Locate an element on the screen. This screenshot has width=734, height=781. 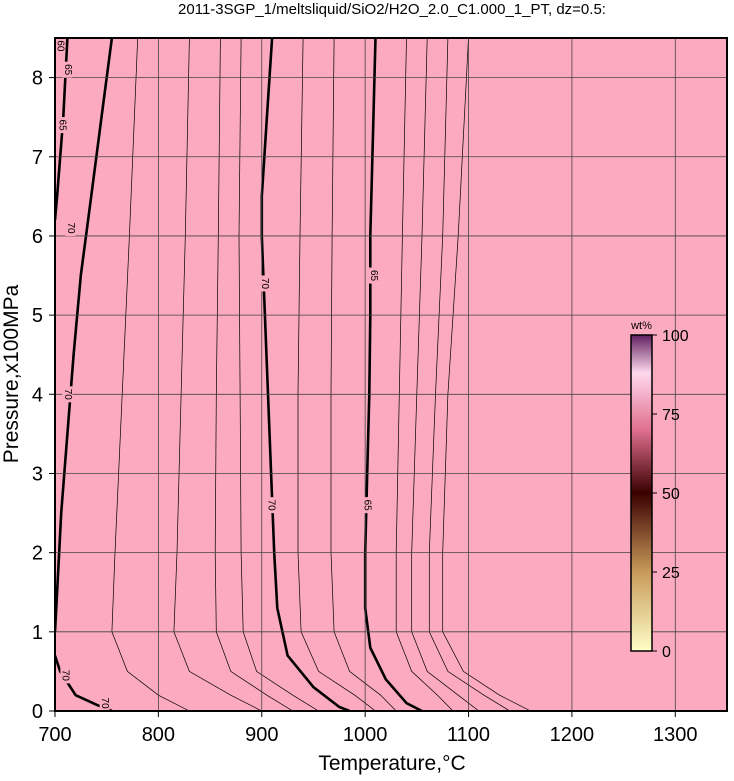
y-tick-label: 3 is located at coordinates (37, 474).